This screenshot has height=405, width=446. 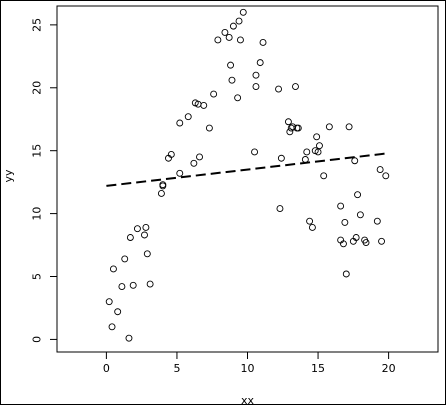 I want to click on y-tick-label: 20, so click(x=37, y=88).